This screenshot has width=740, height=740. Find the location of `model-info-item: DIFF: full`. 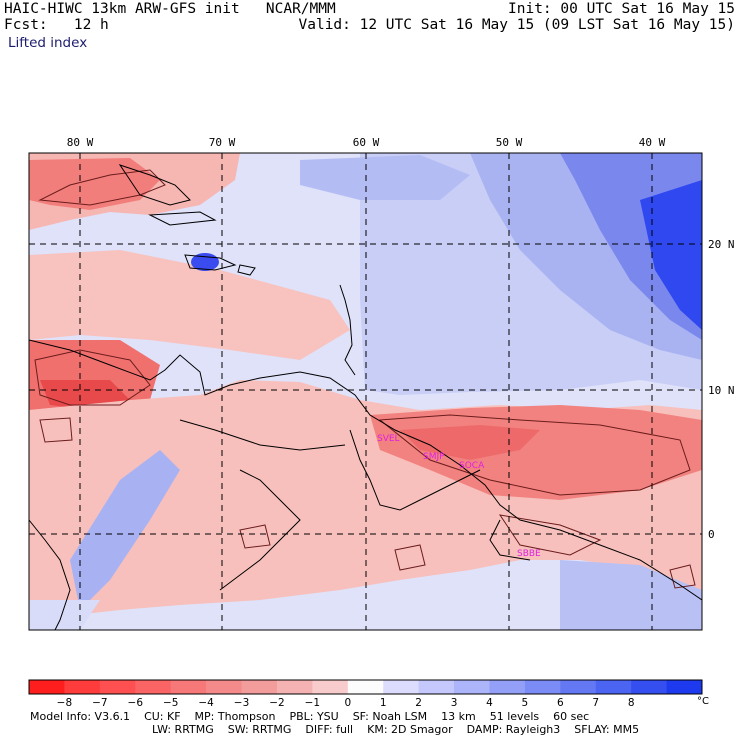

model-info-item: DIFF: full is located at coordinates (329, 729).